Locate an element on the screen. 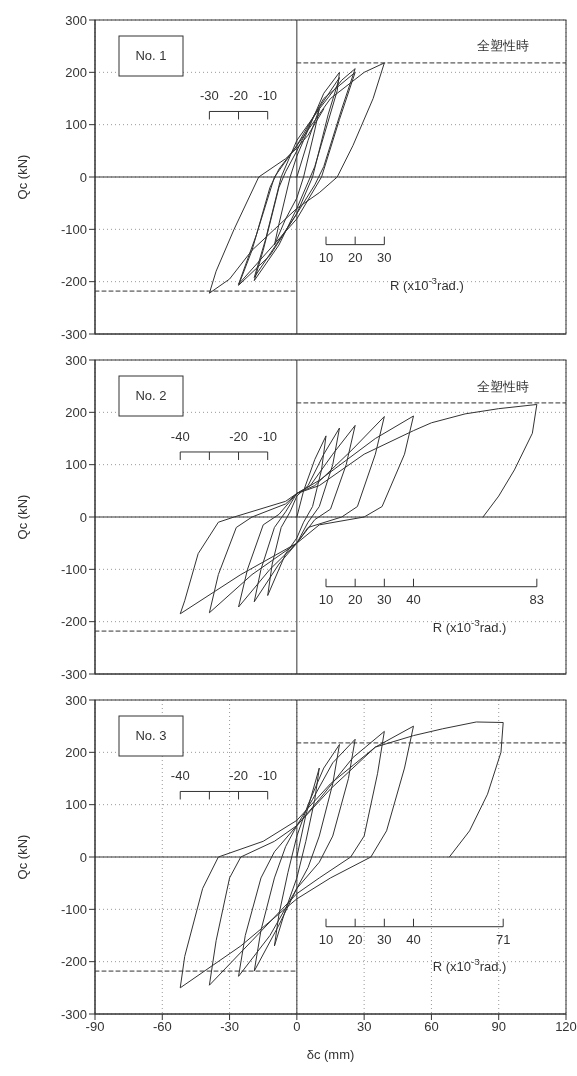  annotation: -30 is located at coordinates (209, 96).